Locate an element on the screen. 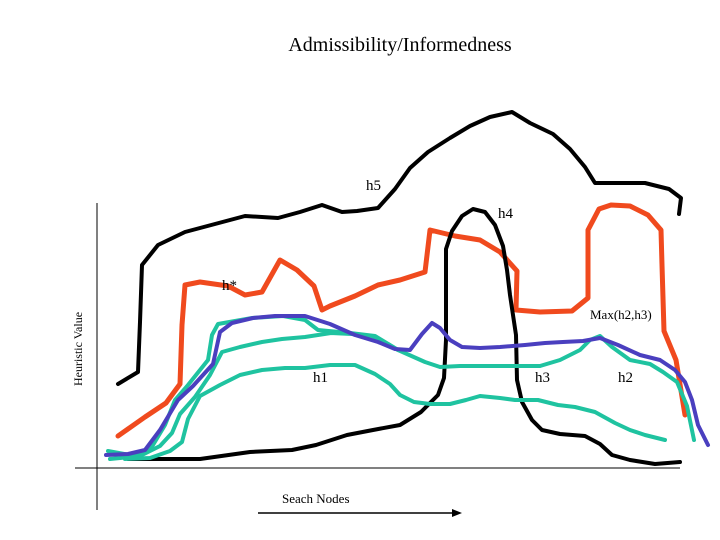 The image size is (720, 540). hstar-label: h* is located at coordinates (229, 286).